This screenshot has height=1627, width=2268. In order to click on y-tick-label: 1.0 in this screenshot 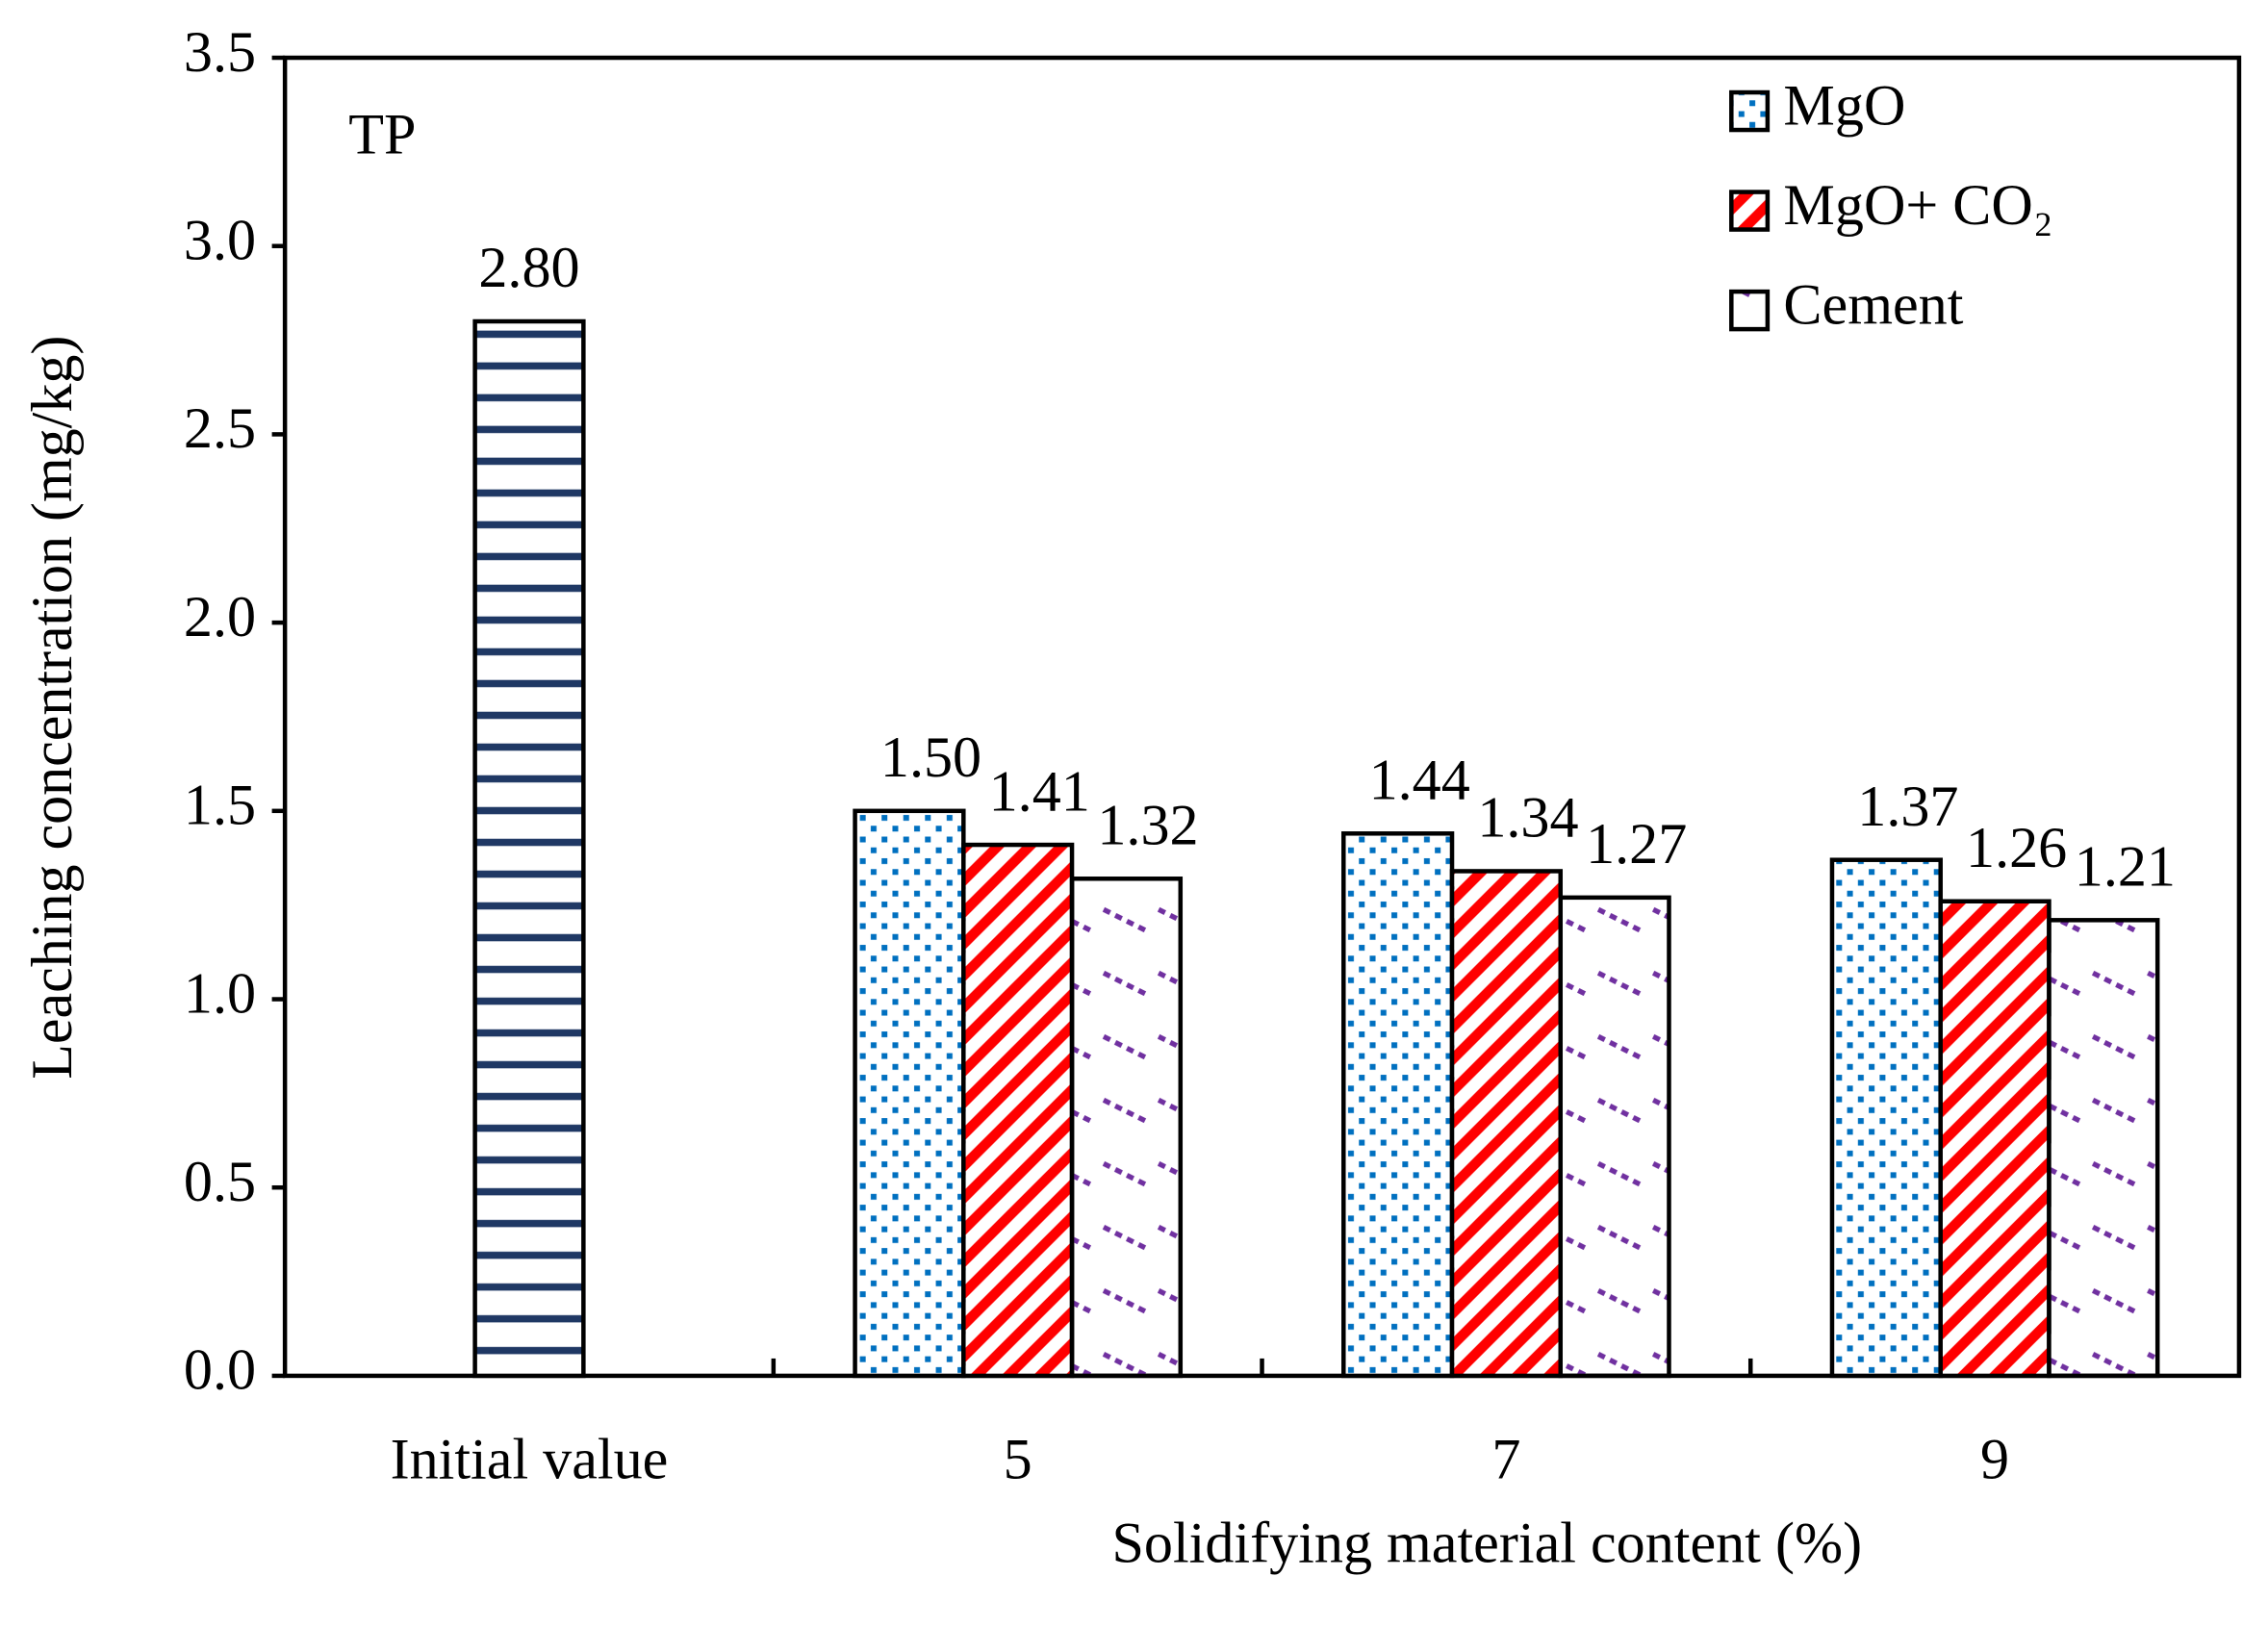, I will do `click(220, 992)`.